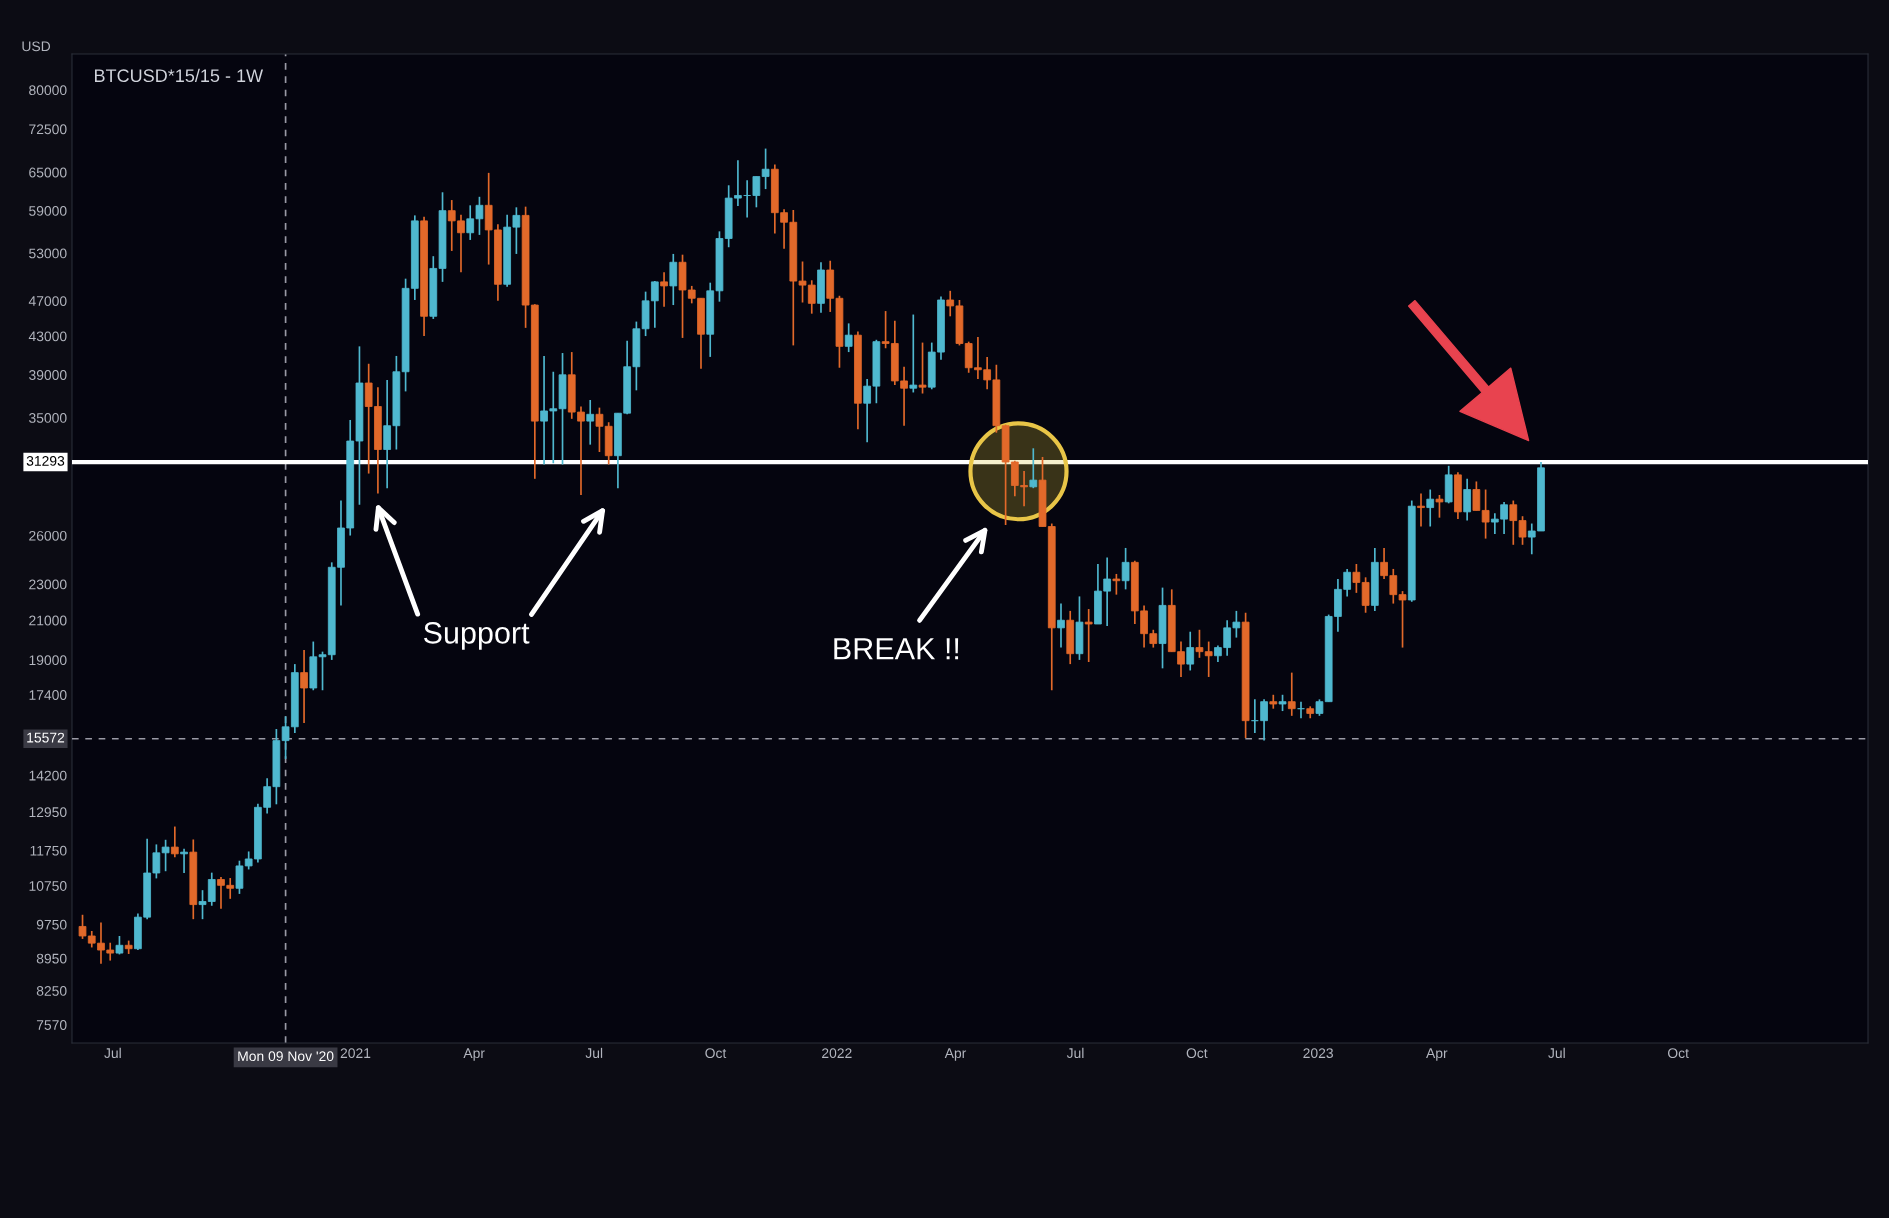  I want to click on x-tick-label: 2022, so click(837, 1053).